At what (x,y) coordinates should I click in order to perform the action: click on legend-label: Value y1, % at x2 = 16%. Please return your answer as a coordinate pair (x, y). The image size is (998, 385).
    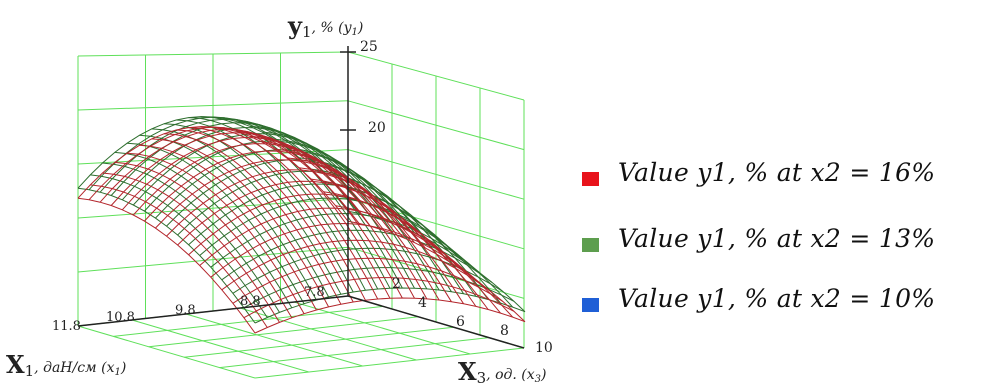
    Looking at the image, I should click on (777, 172).